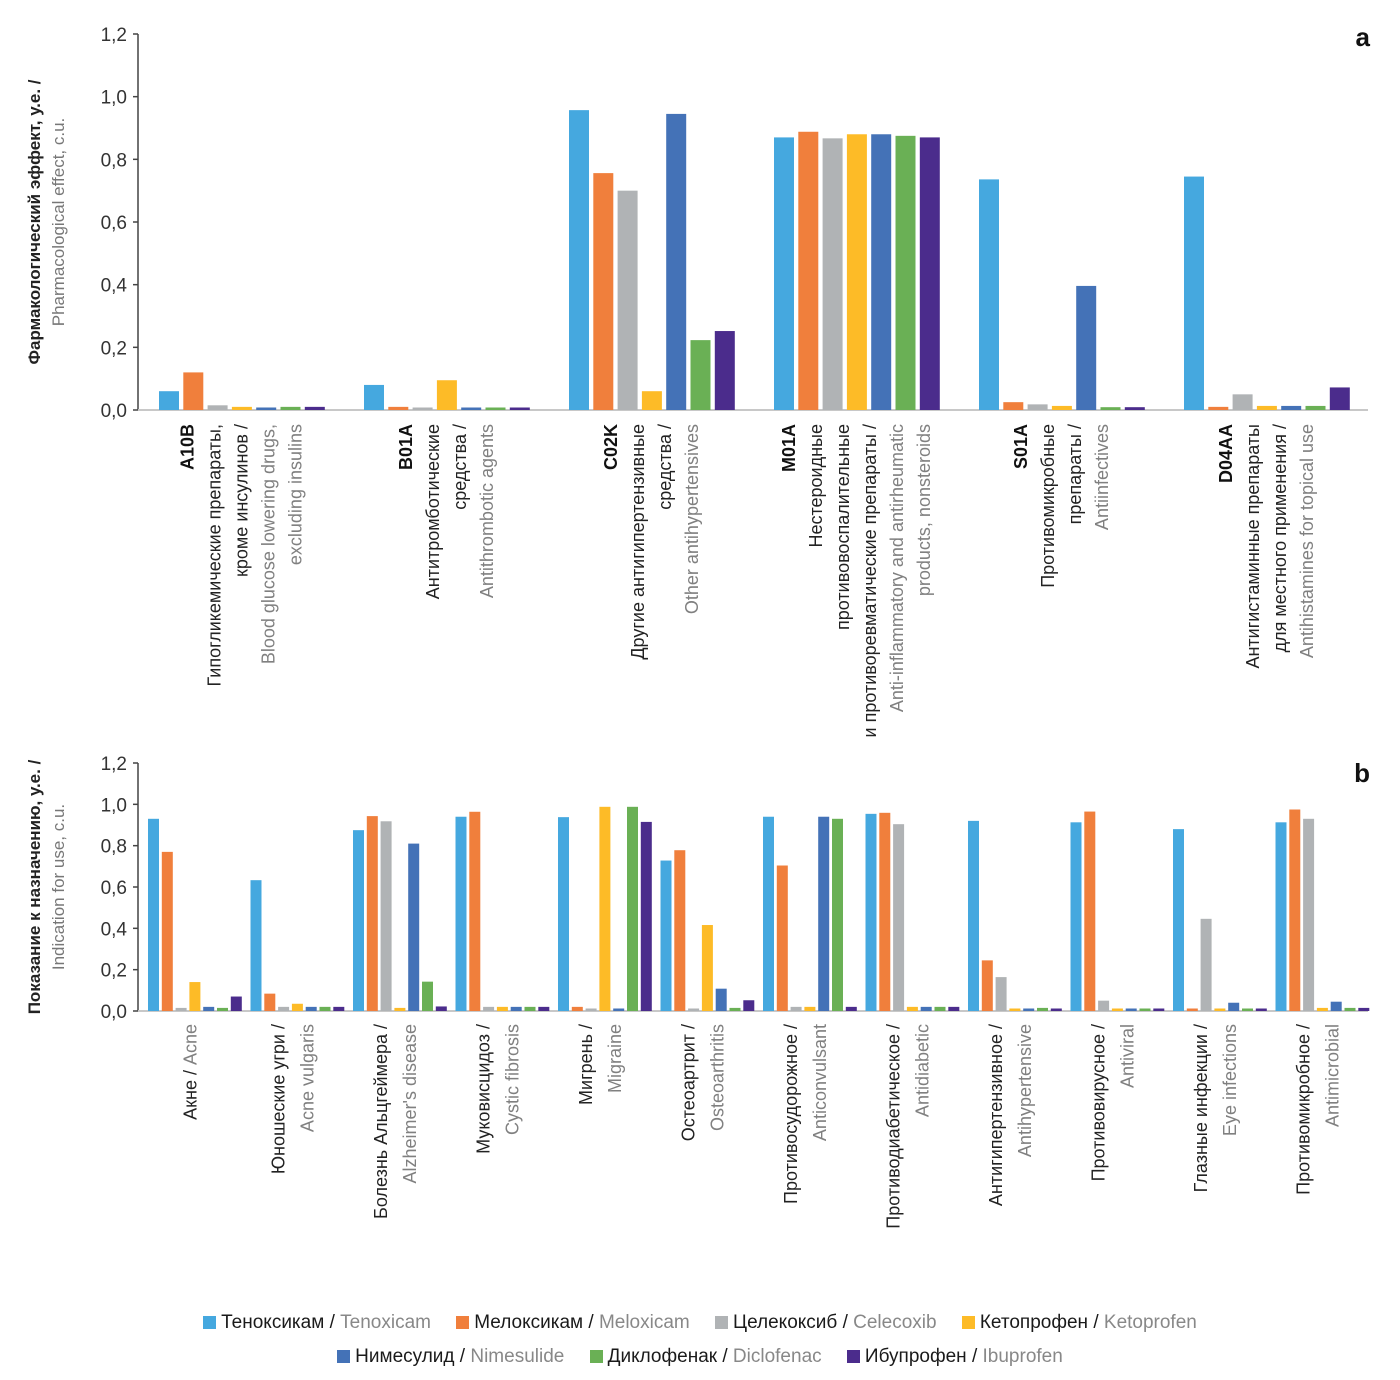 Image resolution: width=1400 pixels, height=1380 pixels. I want to click on category-label-en: Anticonvulsant, so click(820, 1082).